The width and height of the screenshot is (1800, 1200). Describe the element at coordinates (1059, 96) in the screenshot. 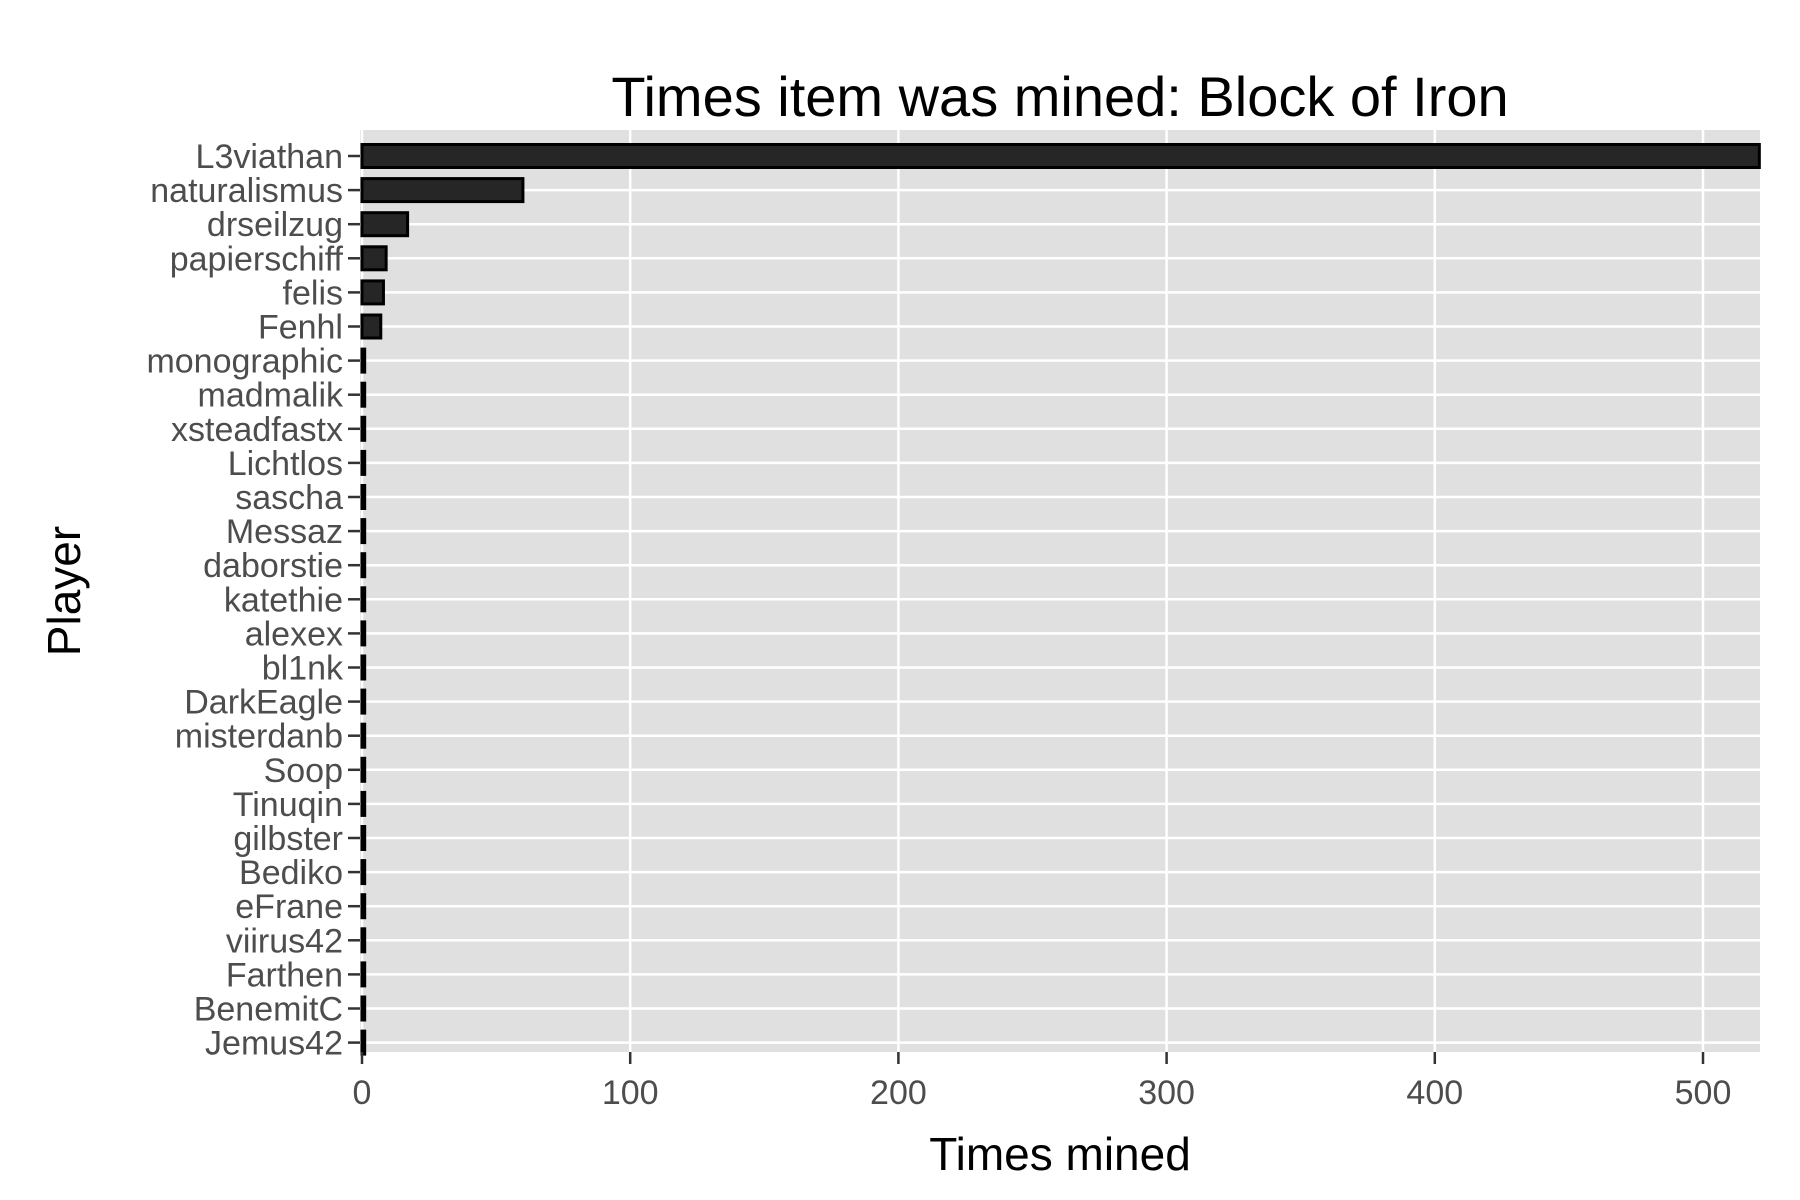

I see `chart-title: Times item was mined: Block of Iron` at that location.